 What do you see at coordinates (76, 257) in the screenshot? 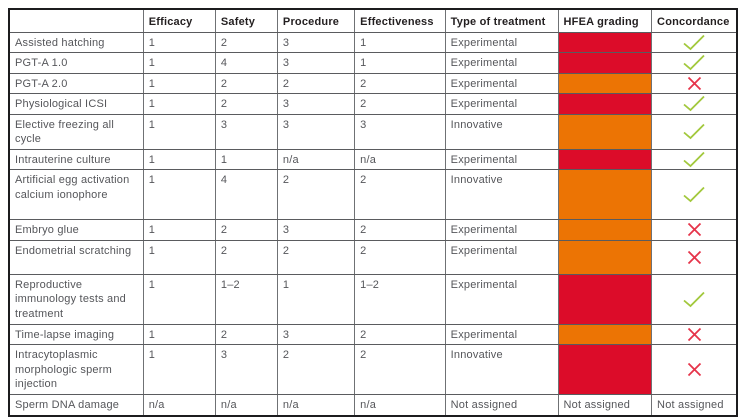
I see `treatment-name-cell: Endometrial scratching` at bounding box center [76, 257].